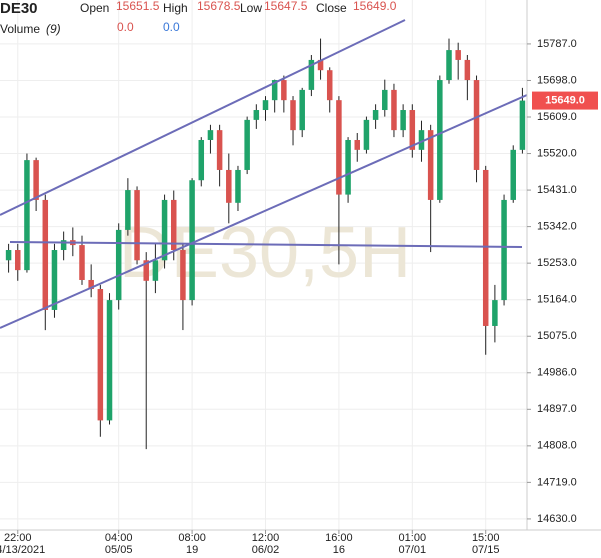 The width and height of the screenshot is (601, 558). What do you see at coordinates (557, 482) in the screenshot?
I see `y-tick-label: 14719.0` at bounding box center [557, 482].